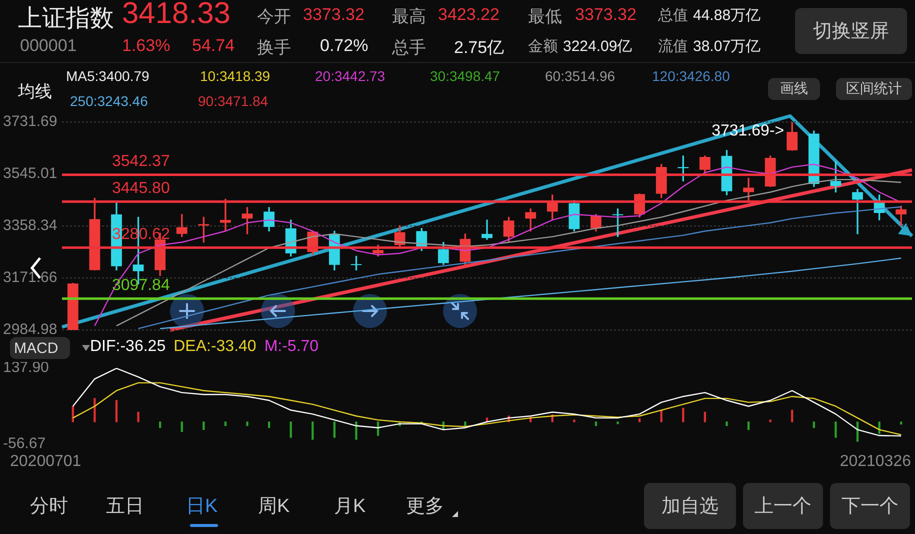 The width and height of the screenshot is (915, 534). I want to click on text: 日K, so click(202, 507).